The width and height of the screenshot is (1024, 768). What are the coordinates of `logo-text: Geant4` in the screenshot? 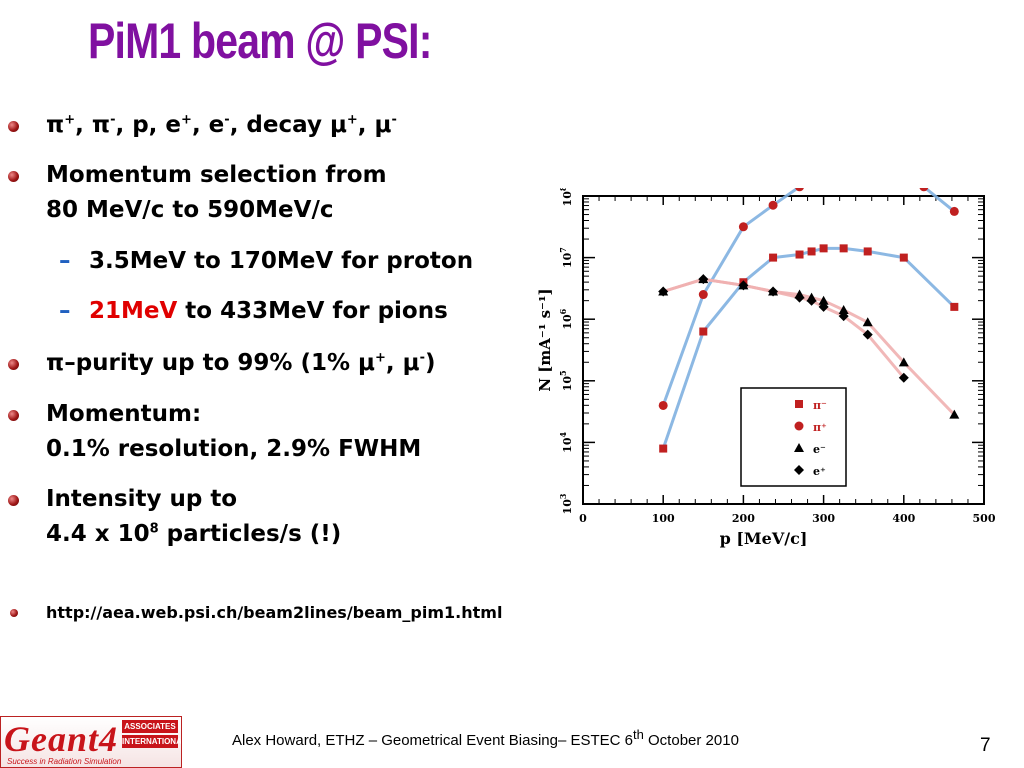 It's located at (61, 739).